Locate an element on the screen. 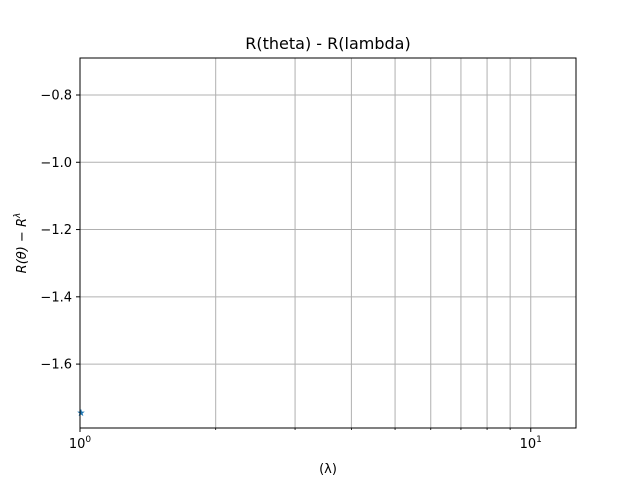 This screenshot has height=480, width=640. x-axis-ticks: 10⁰ 10¹ is located at coordinates (305, 440).